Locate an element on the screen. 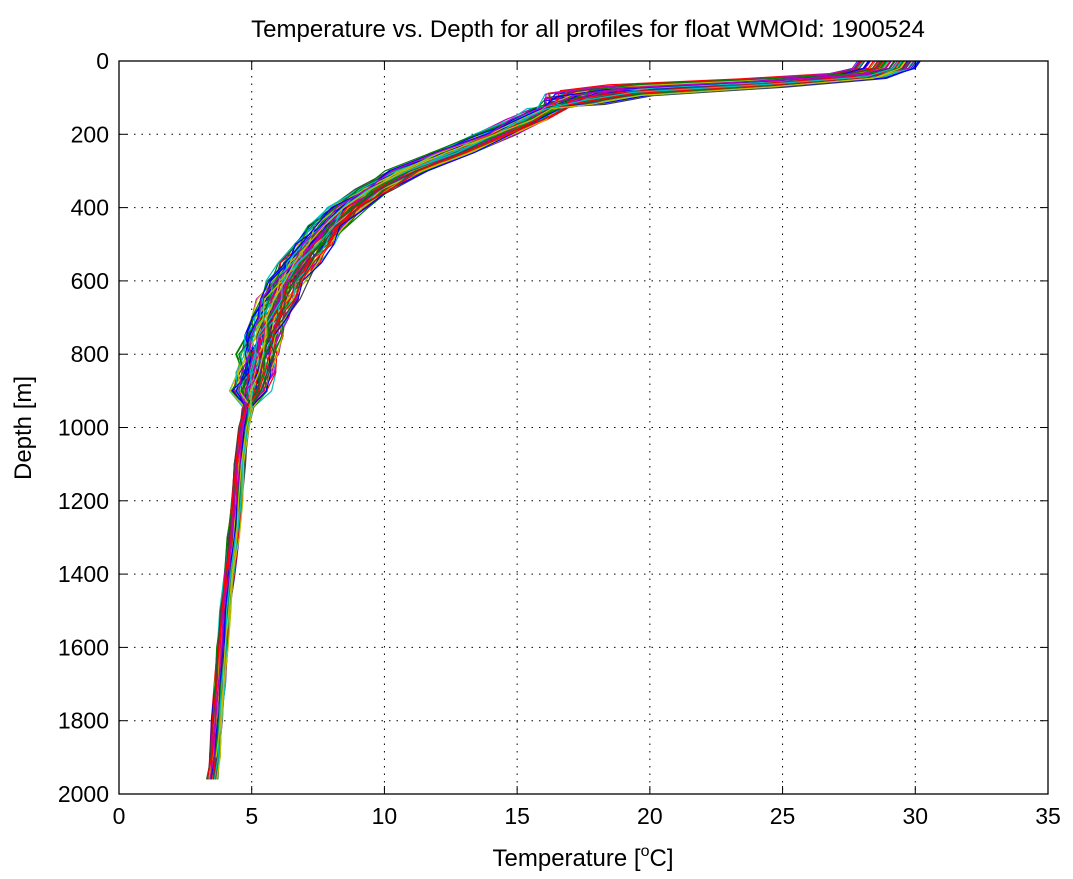 This screenshot has width=1073, height=879. x-tick-label: 20 is located at coordinates (650, 816).